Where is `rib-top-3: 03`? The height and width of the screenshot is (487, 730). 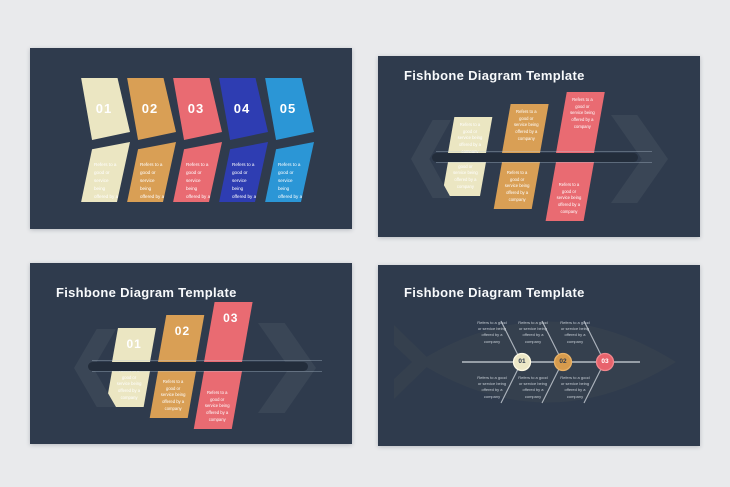
rib-top-3: 03 is located at coordinates (228, 332).